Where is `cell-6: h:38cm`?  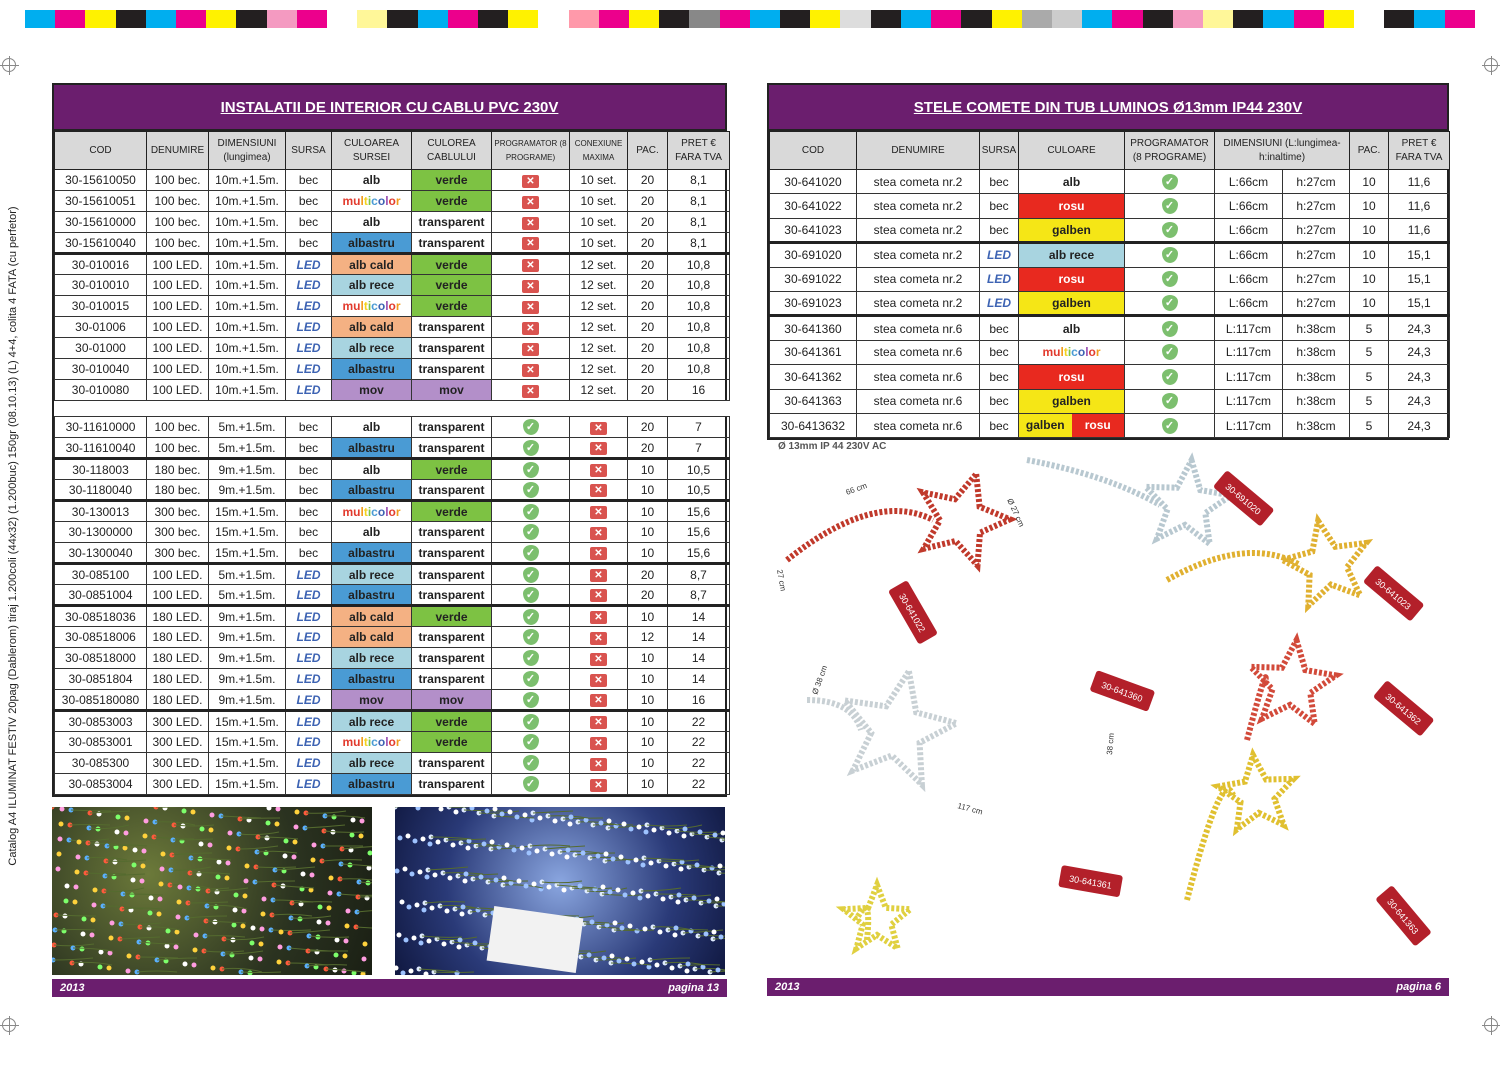
cell-6: h:38cm is located at coordinates (1316, 401).